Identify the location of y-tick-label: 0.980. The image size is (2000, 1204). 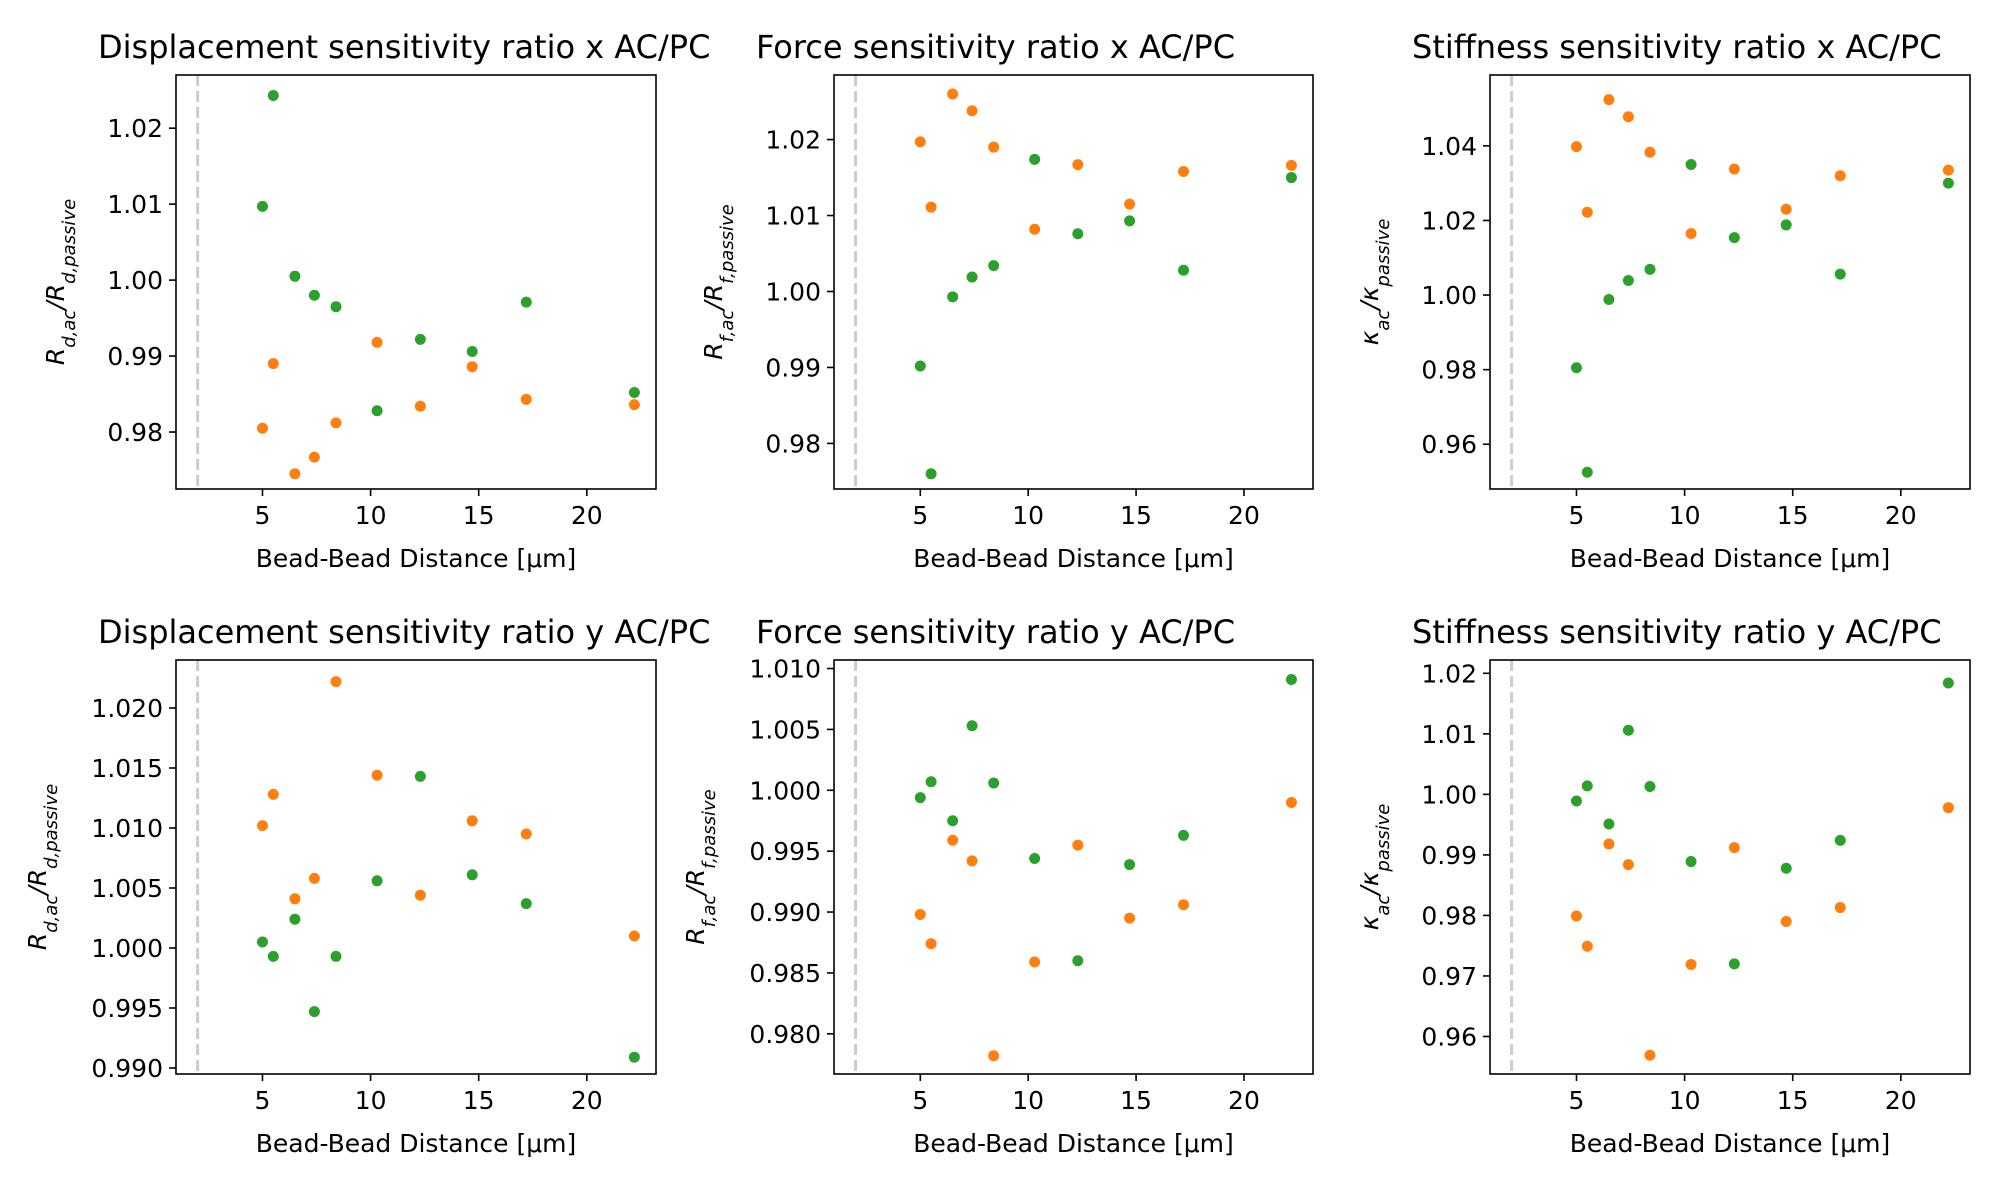
(785, 1034).